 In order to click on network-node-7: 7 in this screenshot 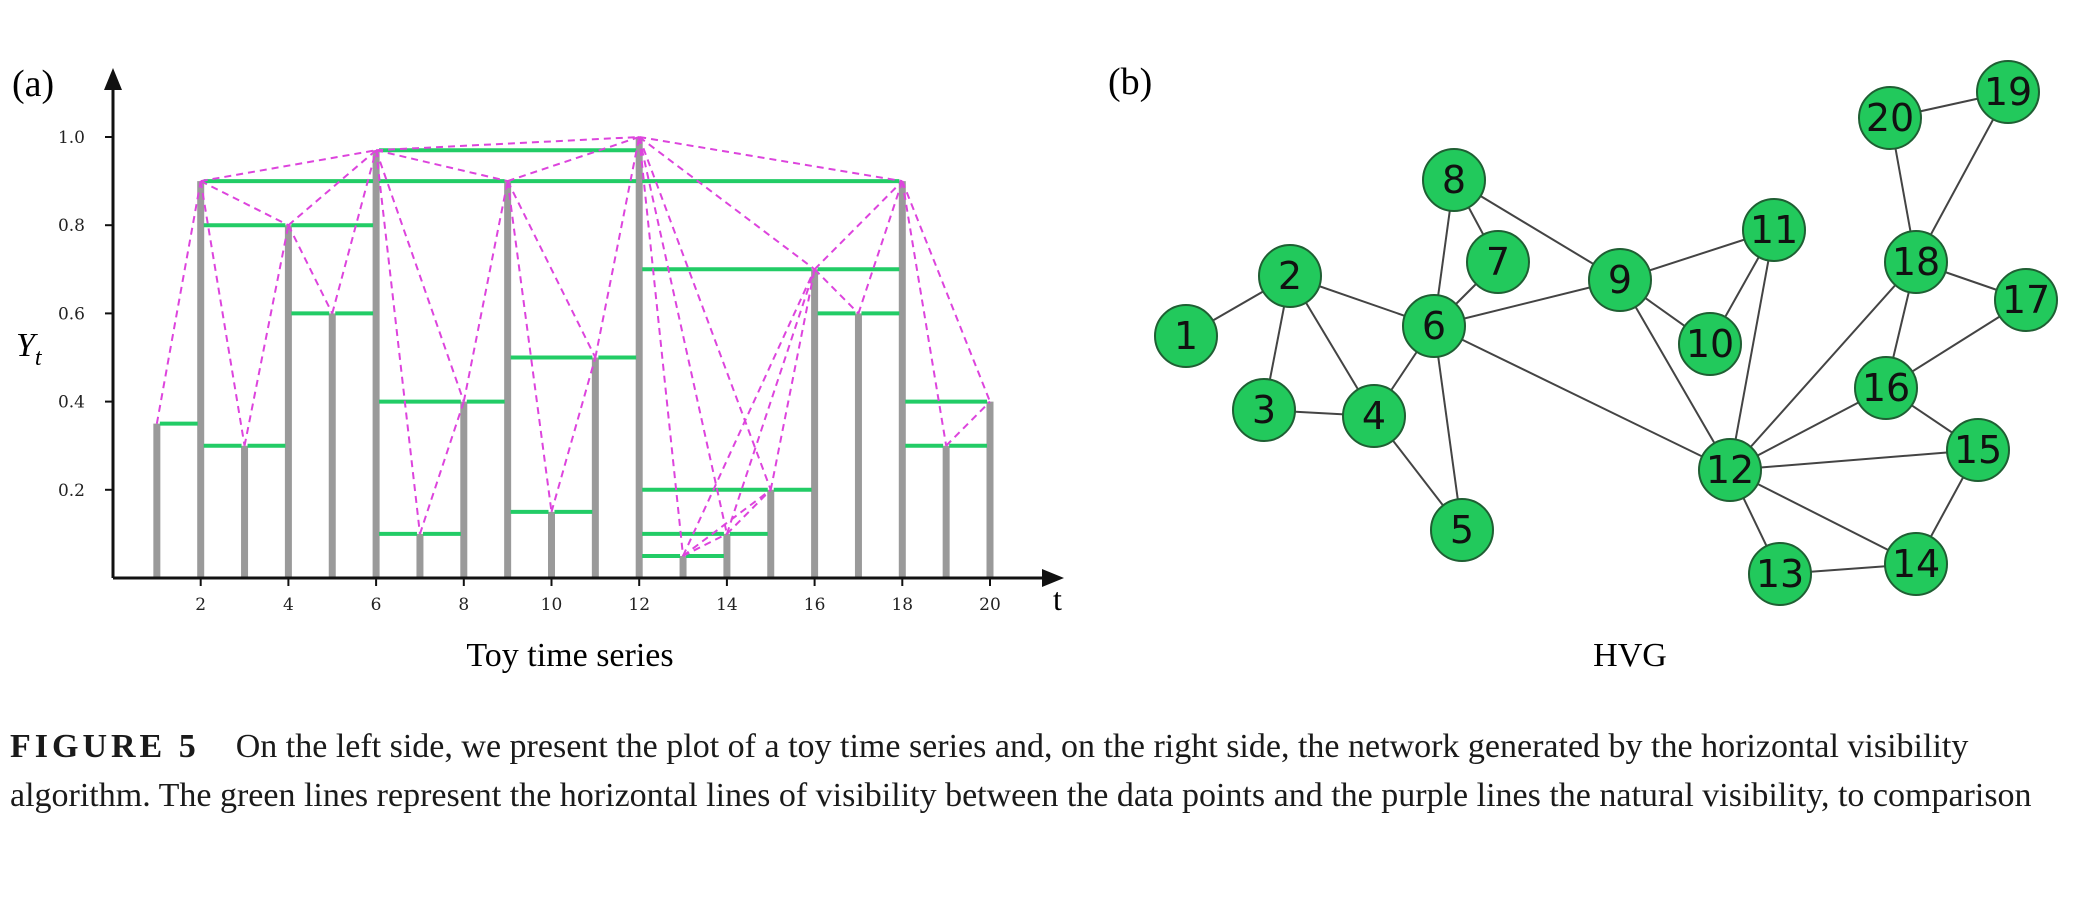, I will do `click(1498, 262)`.